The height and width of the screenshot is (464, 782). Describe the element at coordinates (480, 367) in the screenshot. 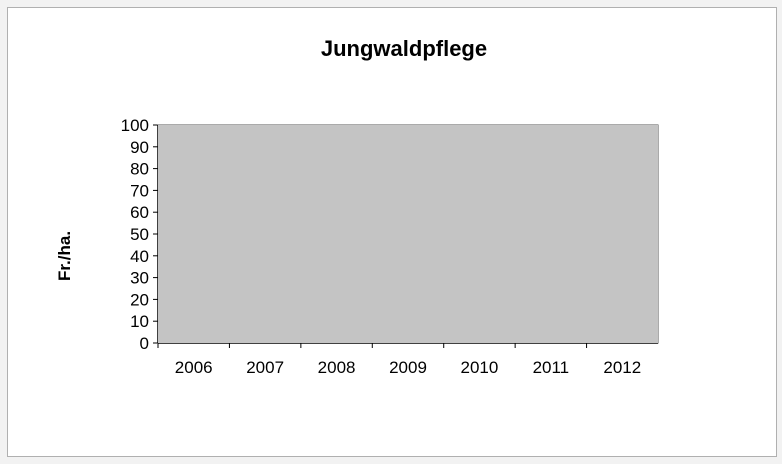

I see `x-tick-label: 2010` at that location.